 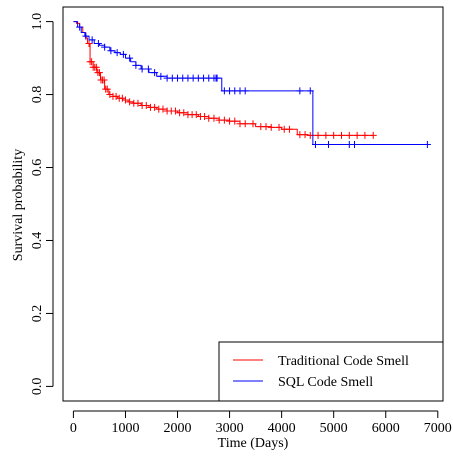 I want to click on legend-box, so click(x=331, y=371).